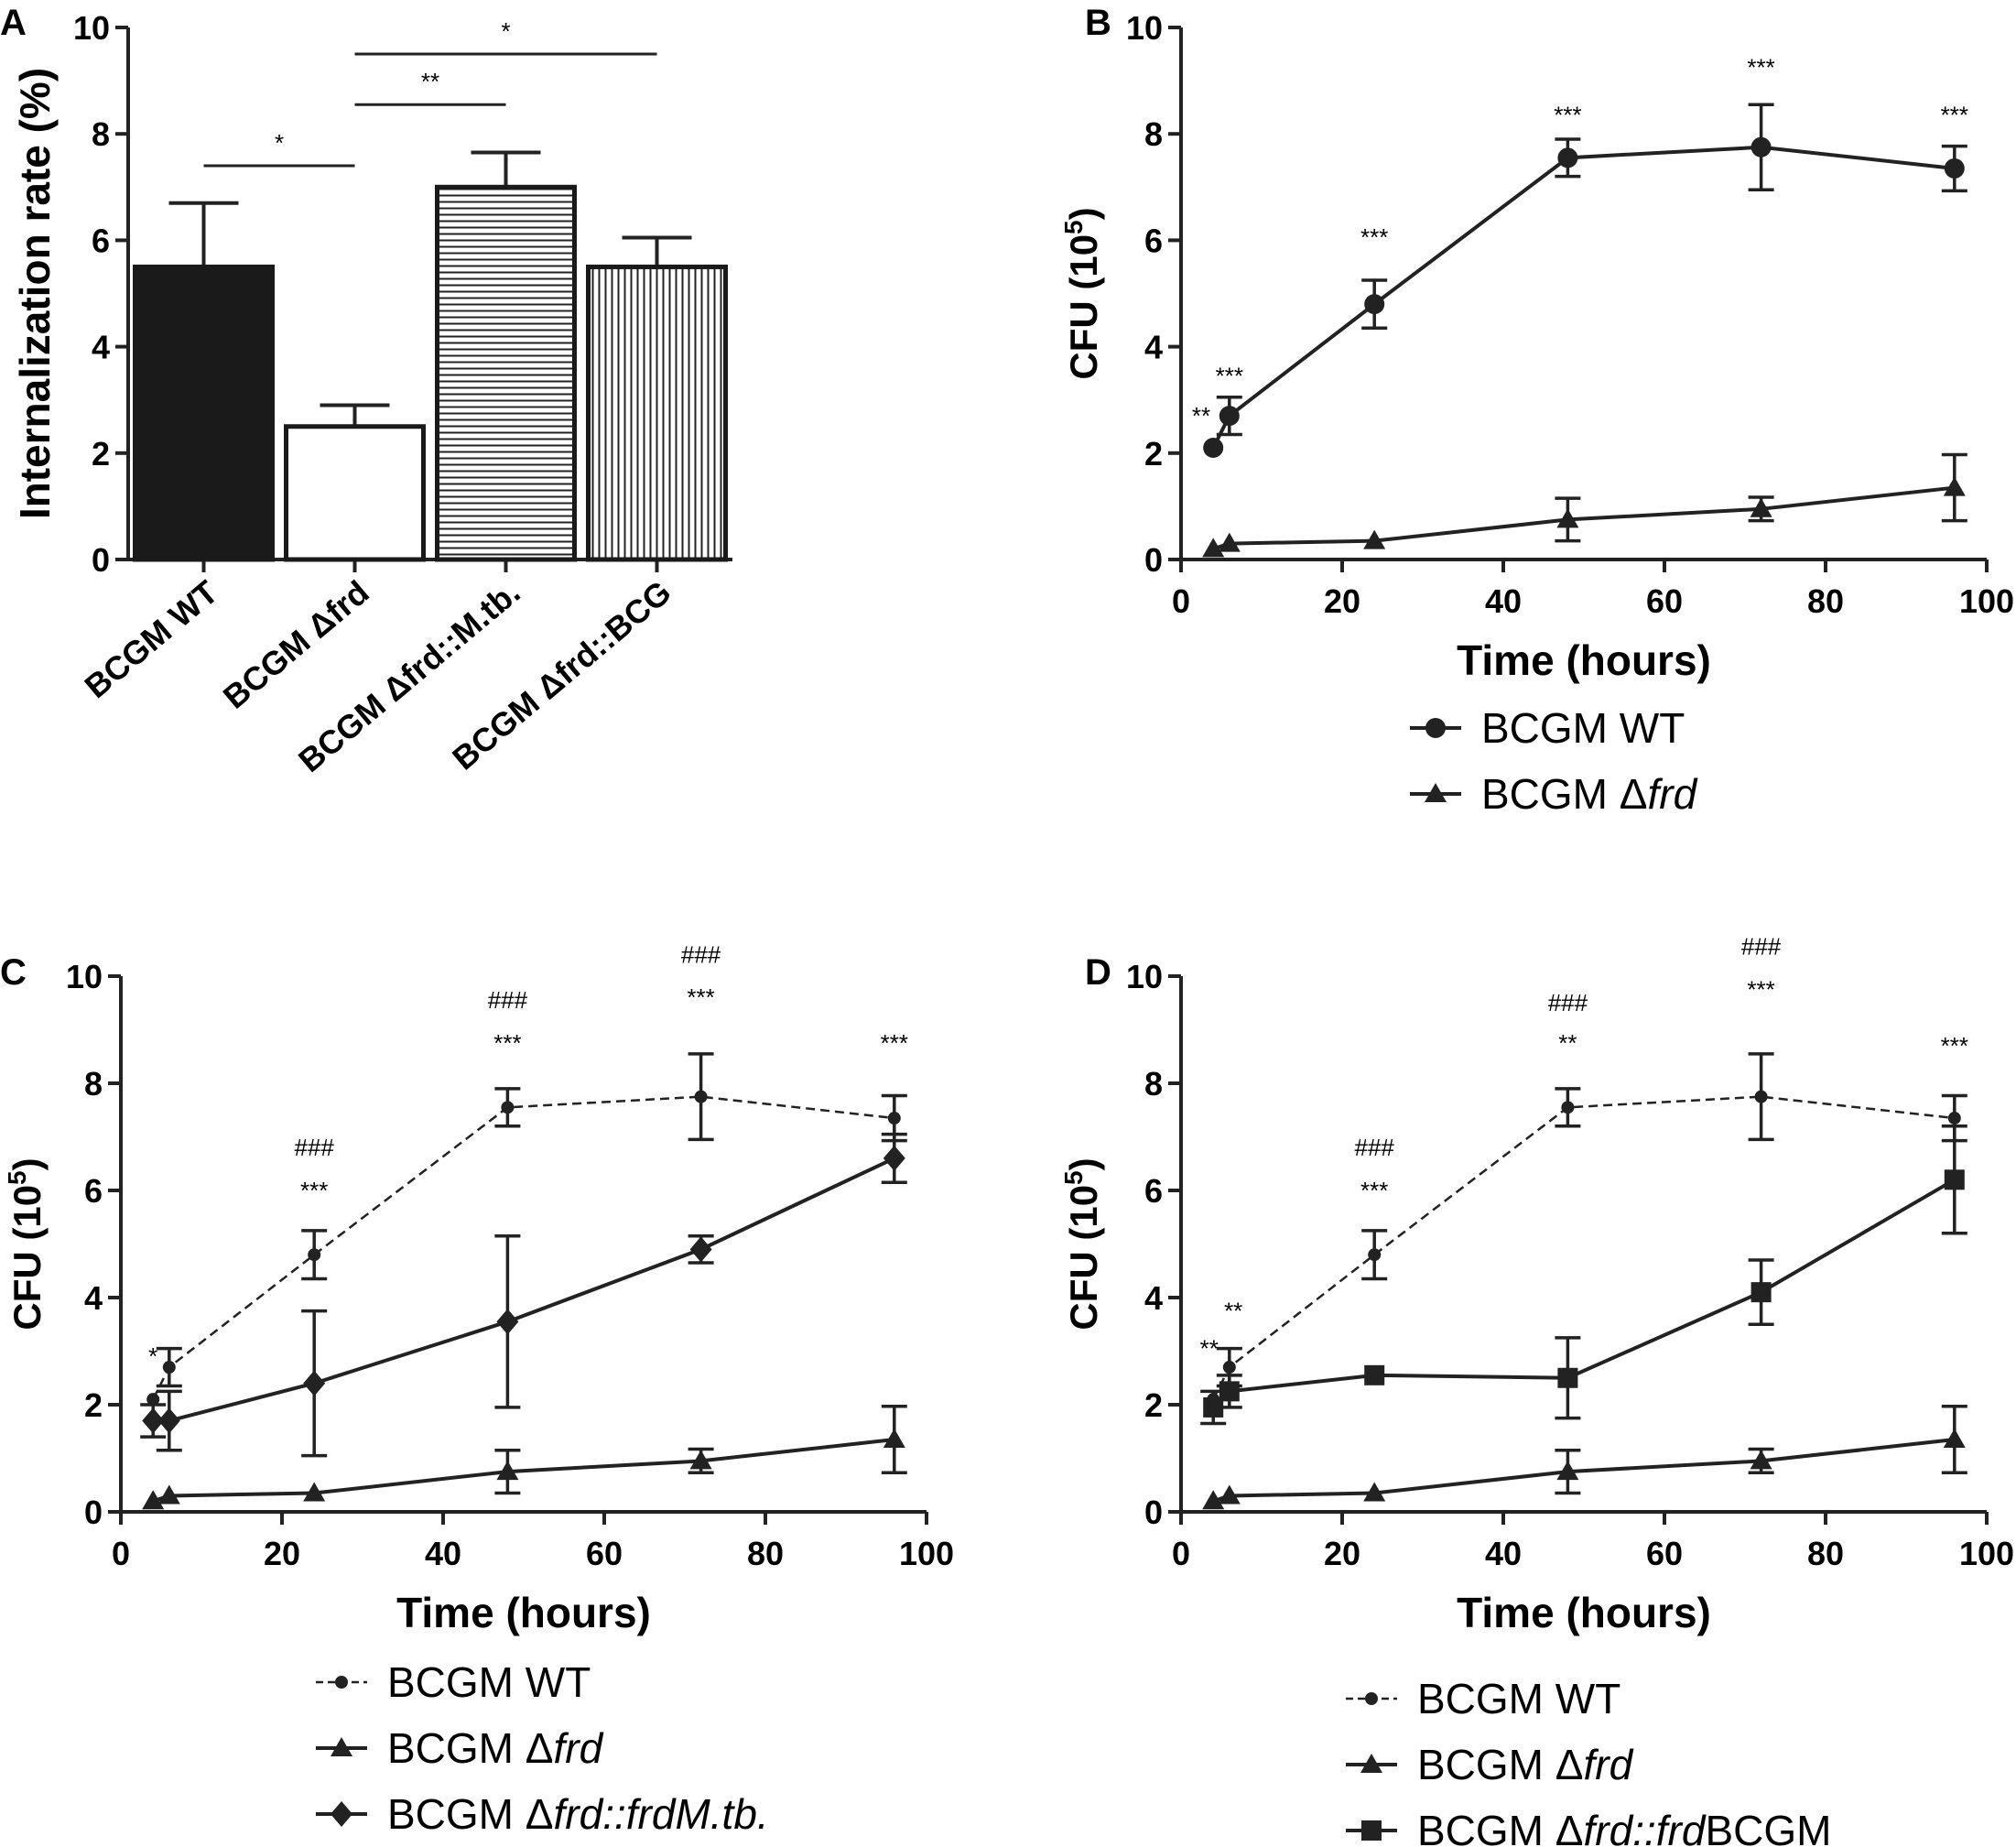  Describe the element at coordinates (35, 293) in the screenshot. I see `y-axis-label: Internalization rate (%)` at that location.